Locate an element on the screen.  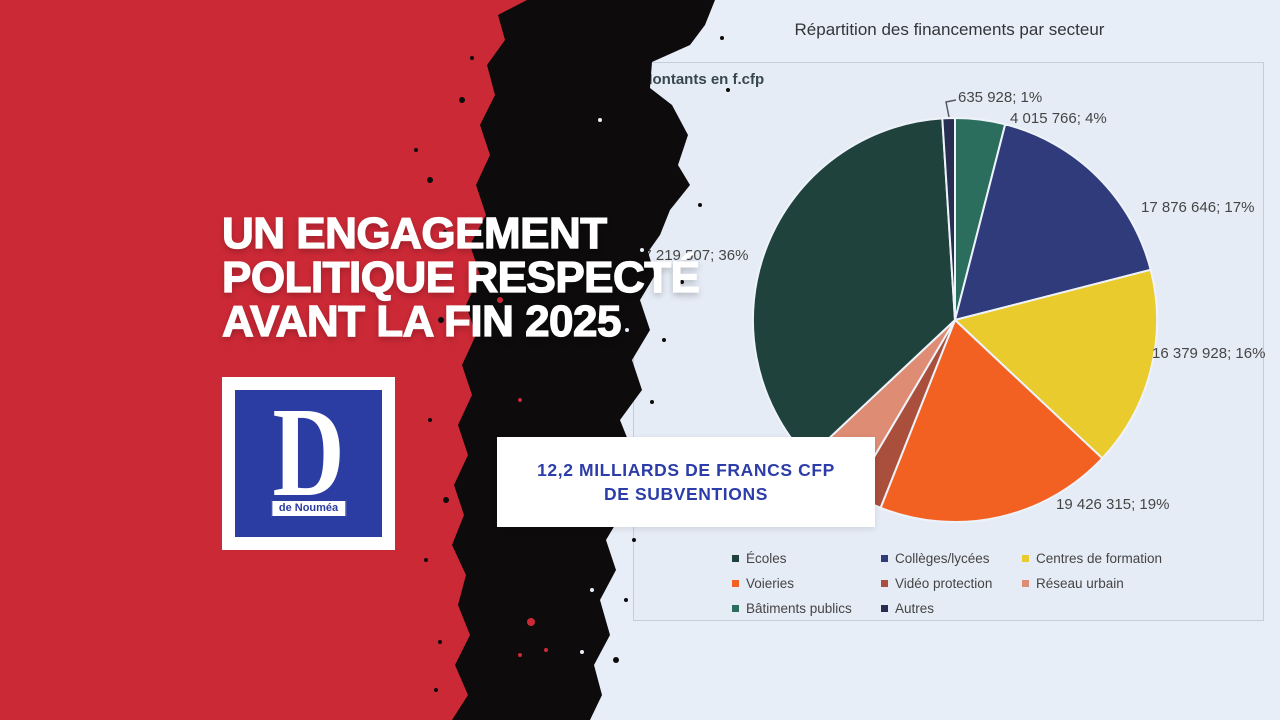
headline-line-3: AVANT LA FIN 2025 is located at coordinates (421, 321).